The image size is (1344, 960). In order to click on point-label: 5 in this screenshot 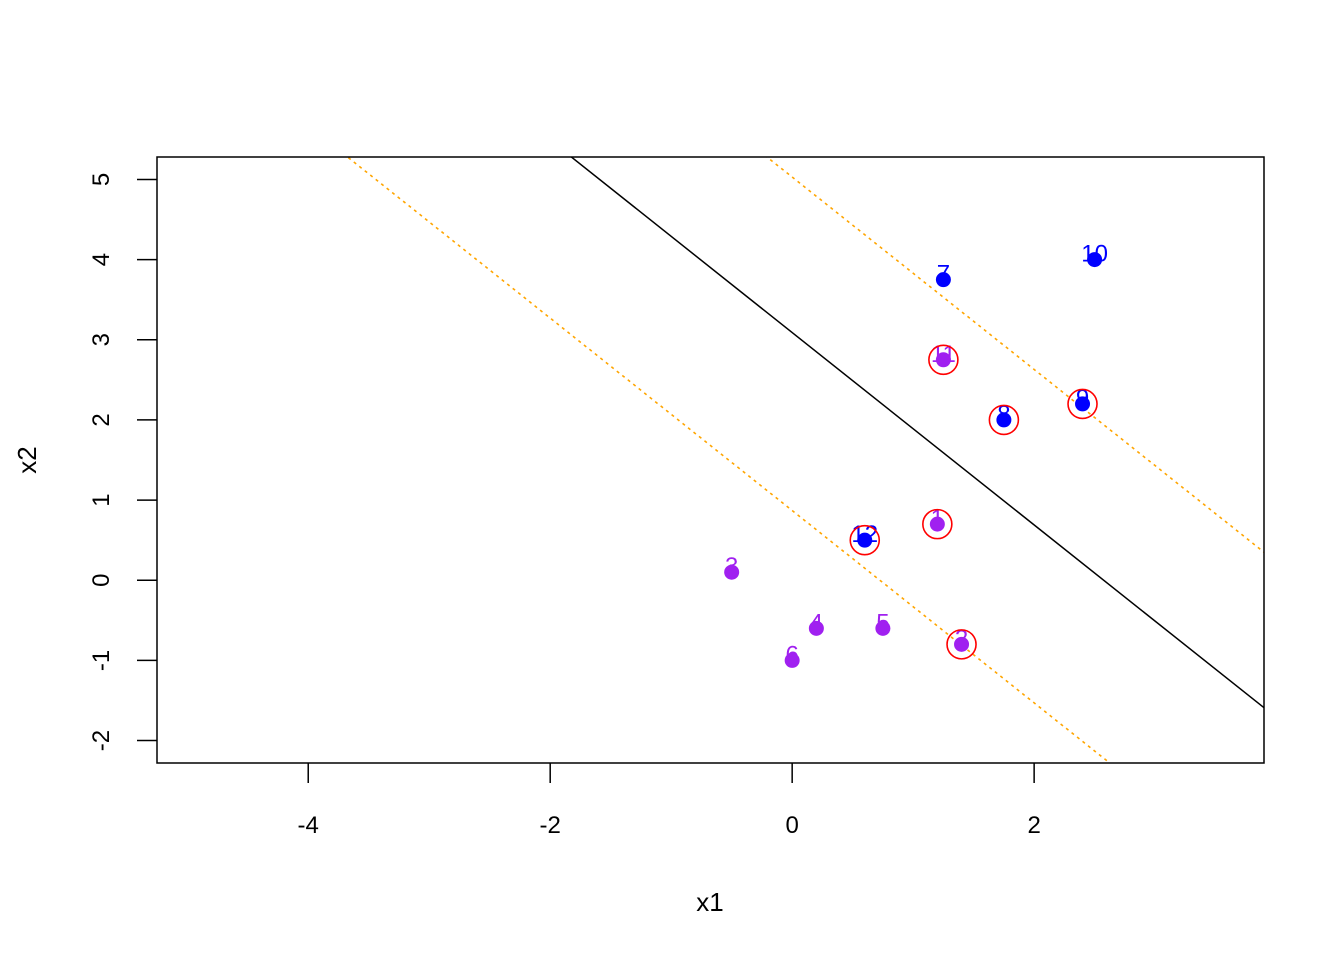, I will do `click(882, 622)`.